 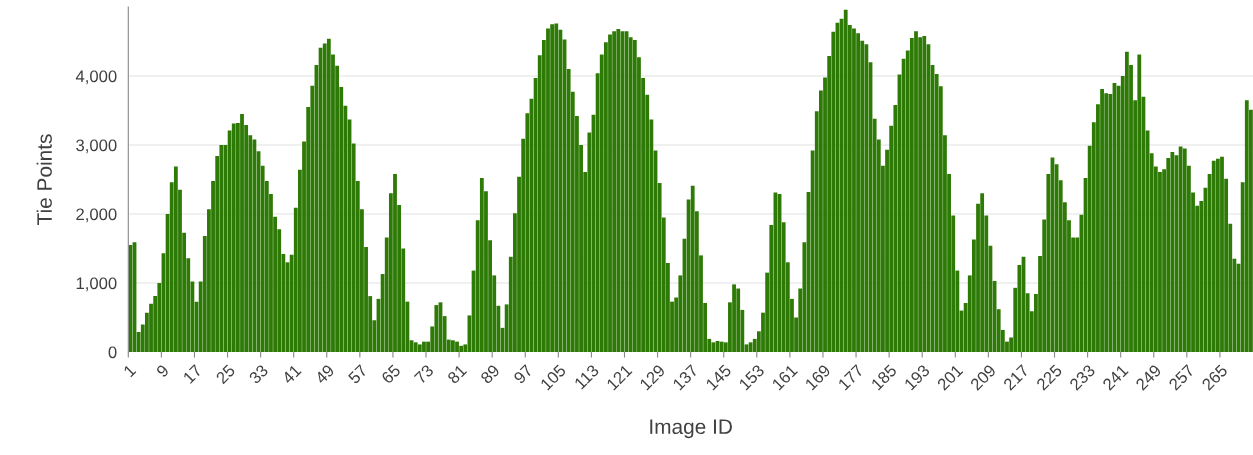 What do you see at coordinates (1115, 377) in the screenshot?
I see `x-tick-label: 241` at bounding box center [1115, 377].